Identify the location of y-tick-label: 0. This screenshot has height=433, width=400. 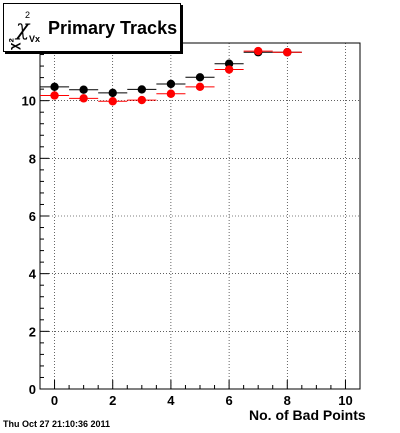
(32, 389).